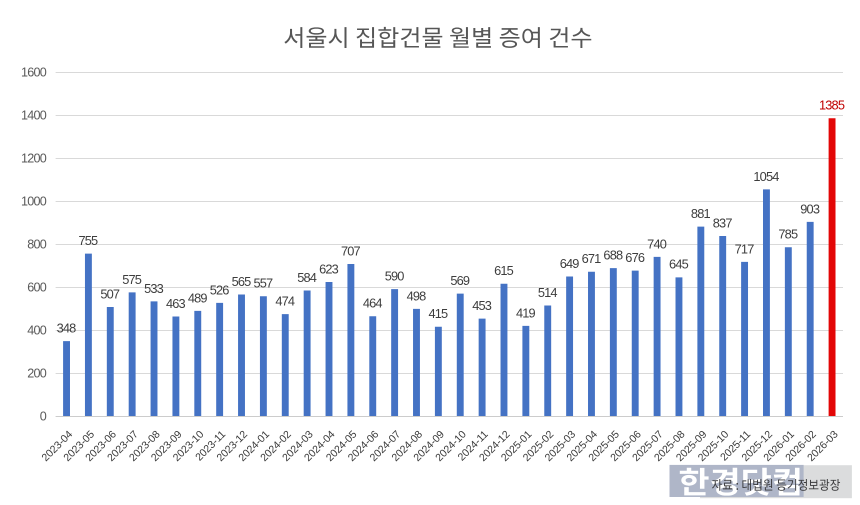 The height and width of the screenshot is (505, 860). Describe the element at coordinates (373, 303) in the screenshot. I see `svg-text: 464` at that location.